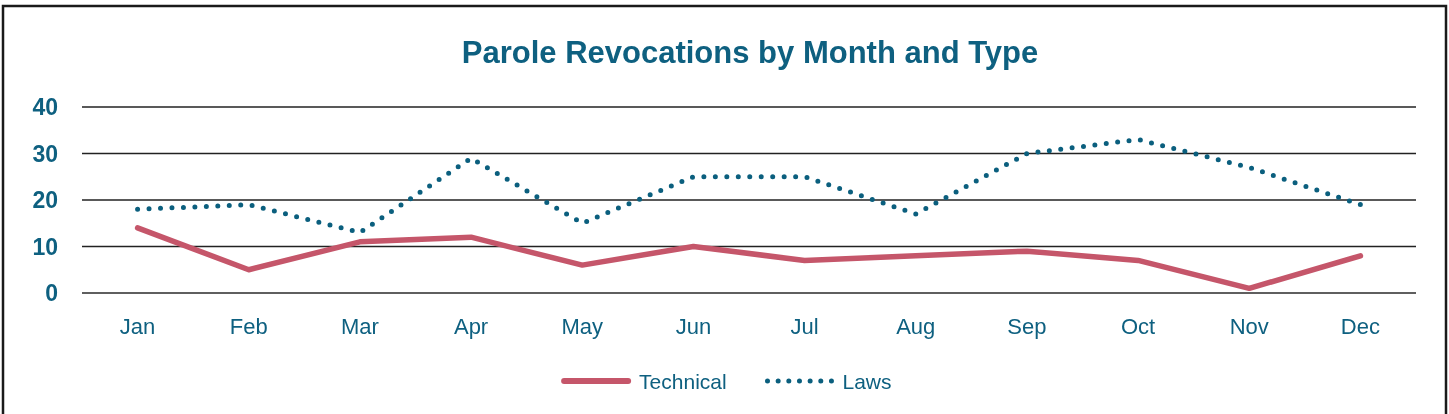 The image size is (1449, 414). I want to click on x-tick-label: Feb, so click(248, 326).